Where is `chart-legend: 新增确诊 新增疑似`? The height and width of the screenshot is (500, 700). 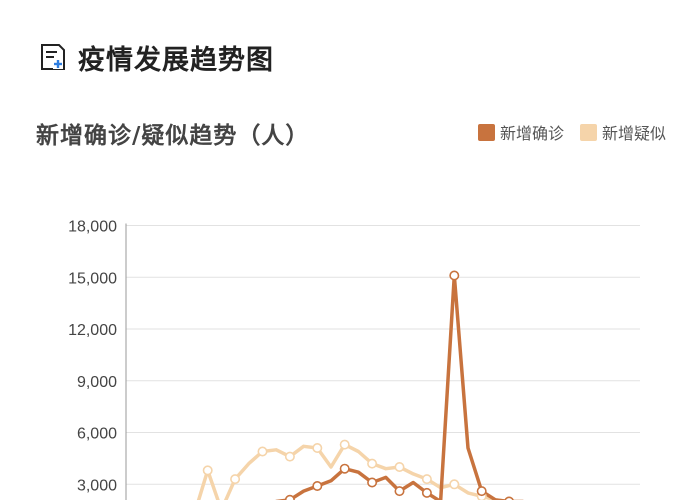 chart-legend: 新增确诊 新增疑似 is located at coordinates (564, 132).